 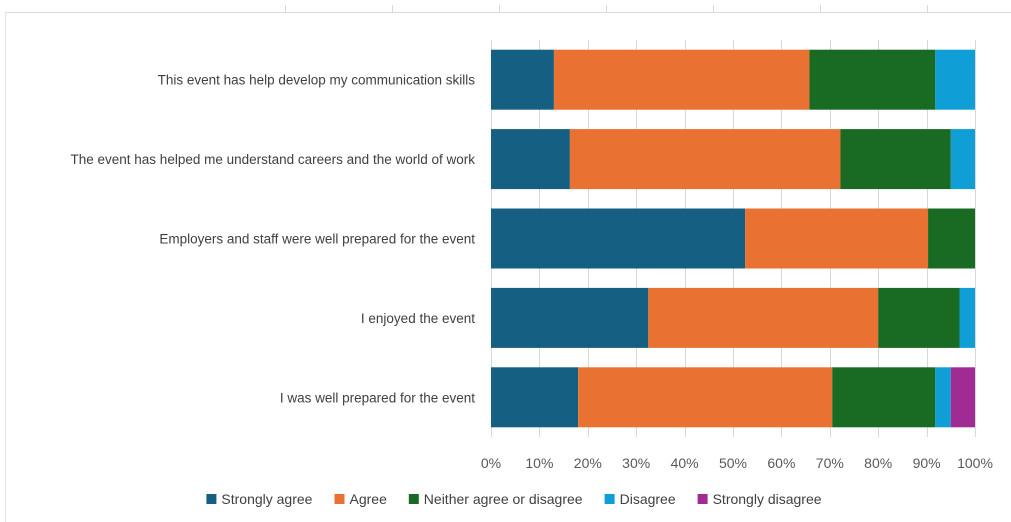 I want to click on x-tick-label: 70%, so click(x=830, y=463).